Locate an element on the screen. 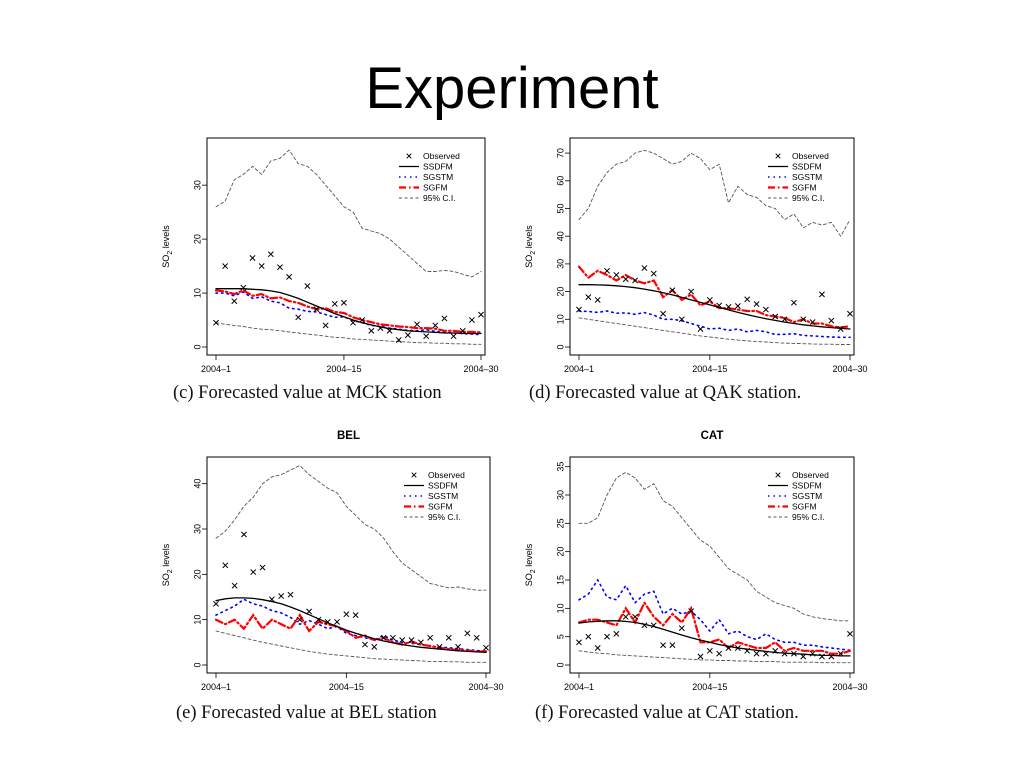 The height and width of the screenshot is (768, 1024). y-tick-label: 15 is located at coordinates (560, 580).